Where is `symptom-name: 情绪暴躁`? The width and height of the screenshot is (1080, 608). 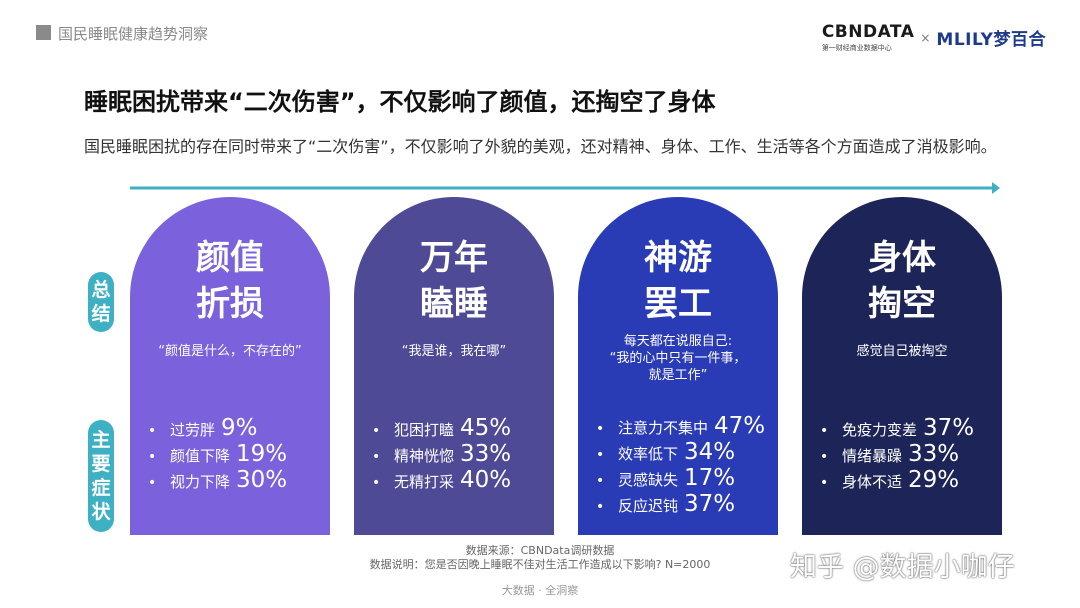
symptom-name: 情绪暴躁 is located at coordinates (872, 456).